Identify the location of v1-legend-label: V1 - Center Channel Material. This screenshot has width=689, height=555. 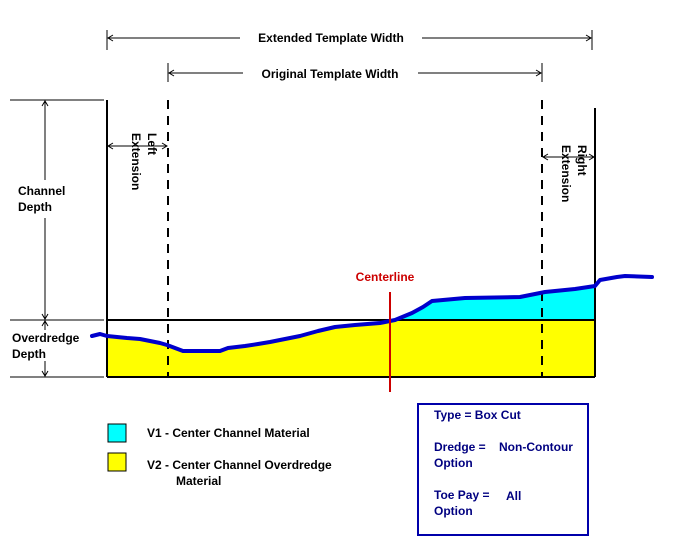
(228, 433).